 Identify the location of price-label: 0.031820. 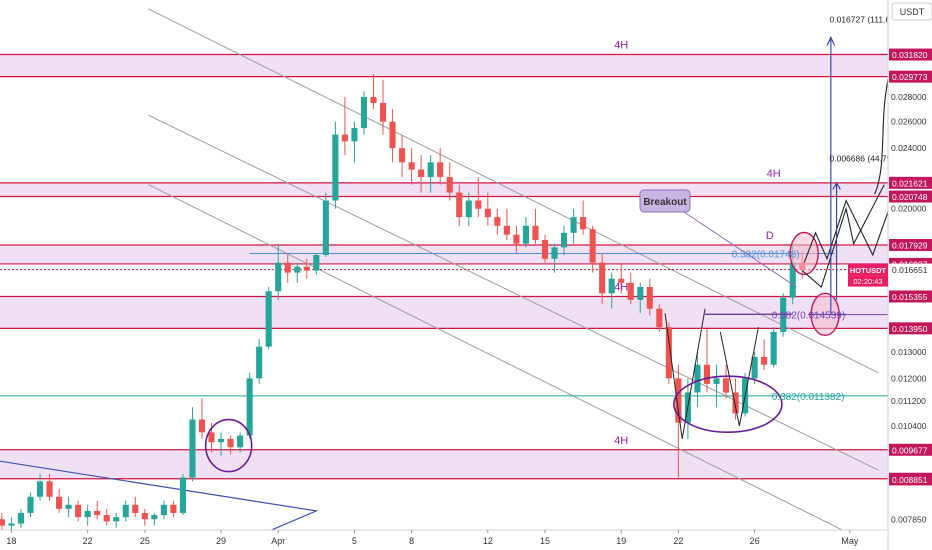
(910, 55).